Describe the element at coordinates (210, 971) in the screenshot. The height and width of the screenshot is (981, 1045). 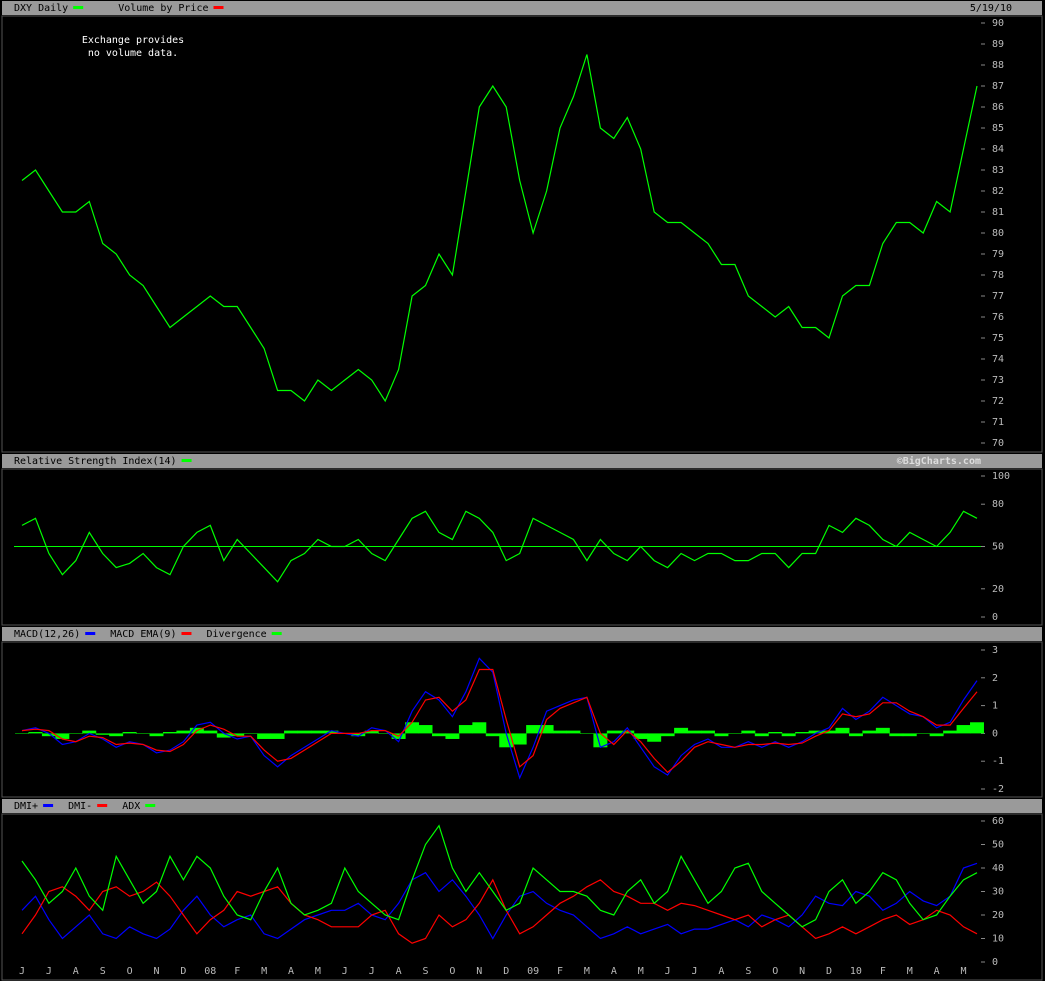
I see `x-tick-label: 08` at that location.